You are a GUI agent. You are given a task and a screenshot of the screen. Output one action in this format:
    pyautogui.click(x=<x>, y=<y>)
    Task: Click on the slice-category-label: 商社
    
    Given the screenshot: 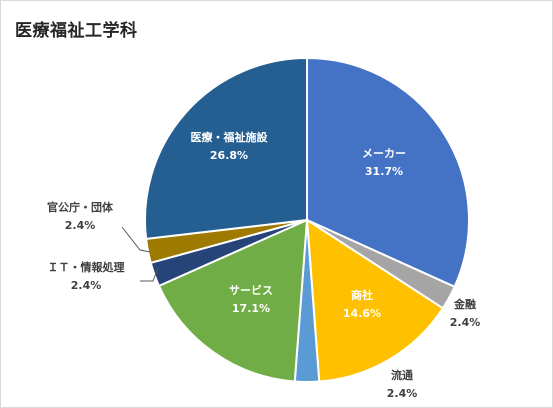 What is the action you would take?
    pyautogui.click(x=362, y=295)
    